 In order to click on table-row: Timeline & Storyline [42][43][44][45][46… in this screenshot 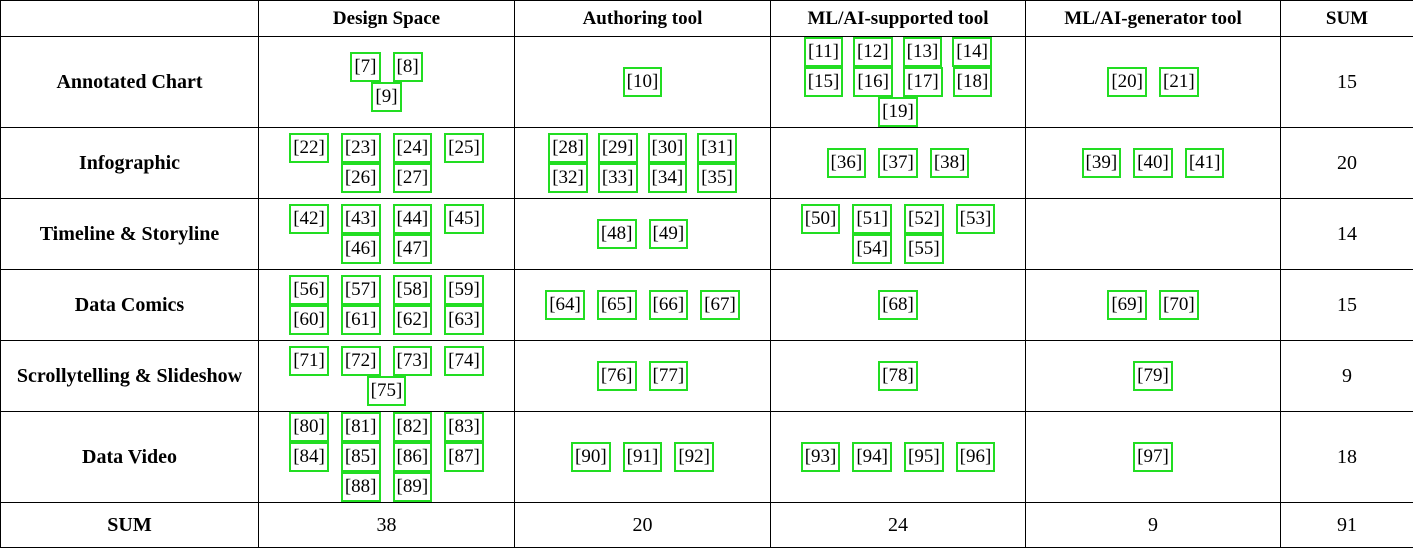, I will do `click(707, 234)`.